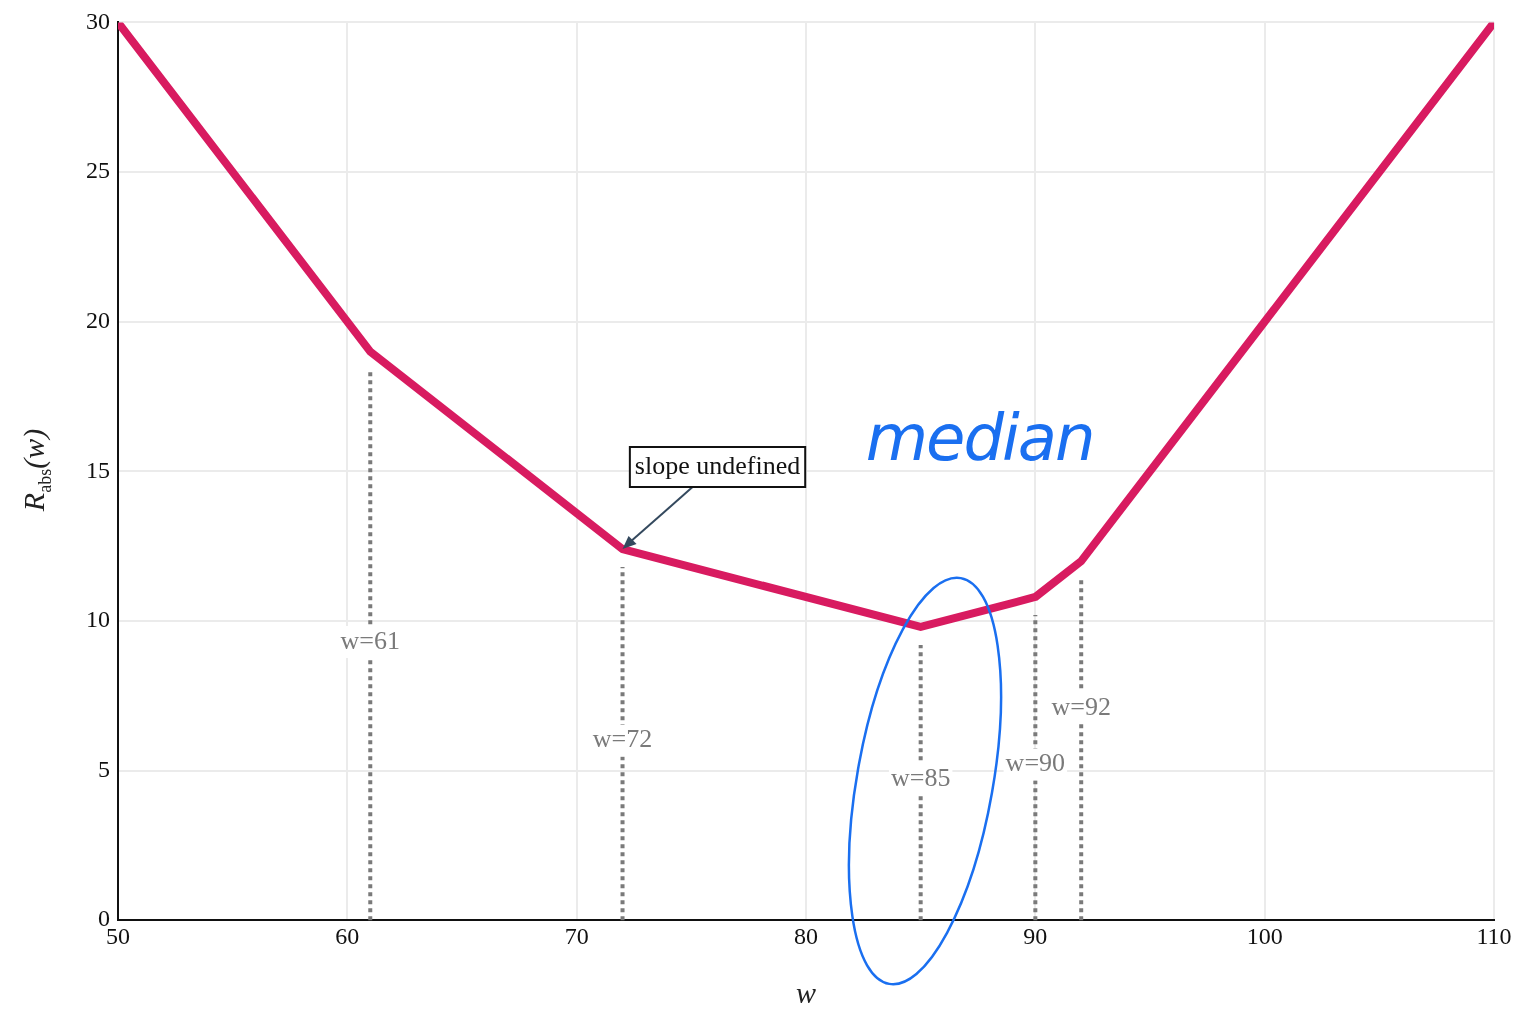 This screenshot has width=1522, height=1029. Describe the element at coordinates (98, 20) in the screenshot. I see `y-tick-label: 30` at that location.